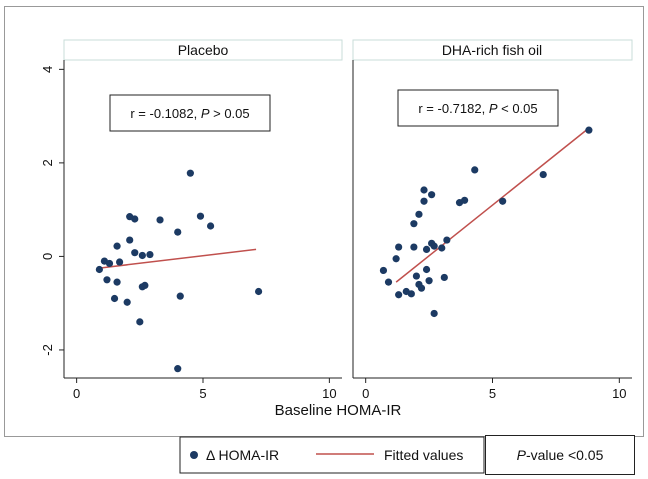  What do you see at coordinates (47, 69) in the screenshot?
I see `y-tick-label: 4` at bounding box center [47, 69].